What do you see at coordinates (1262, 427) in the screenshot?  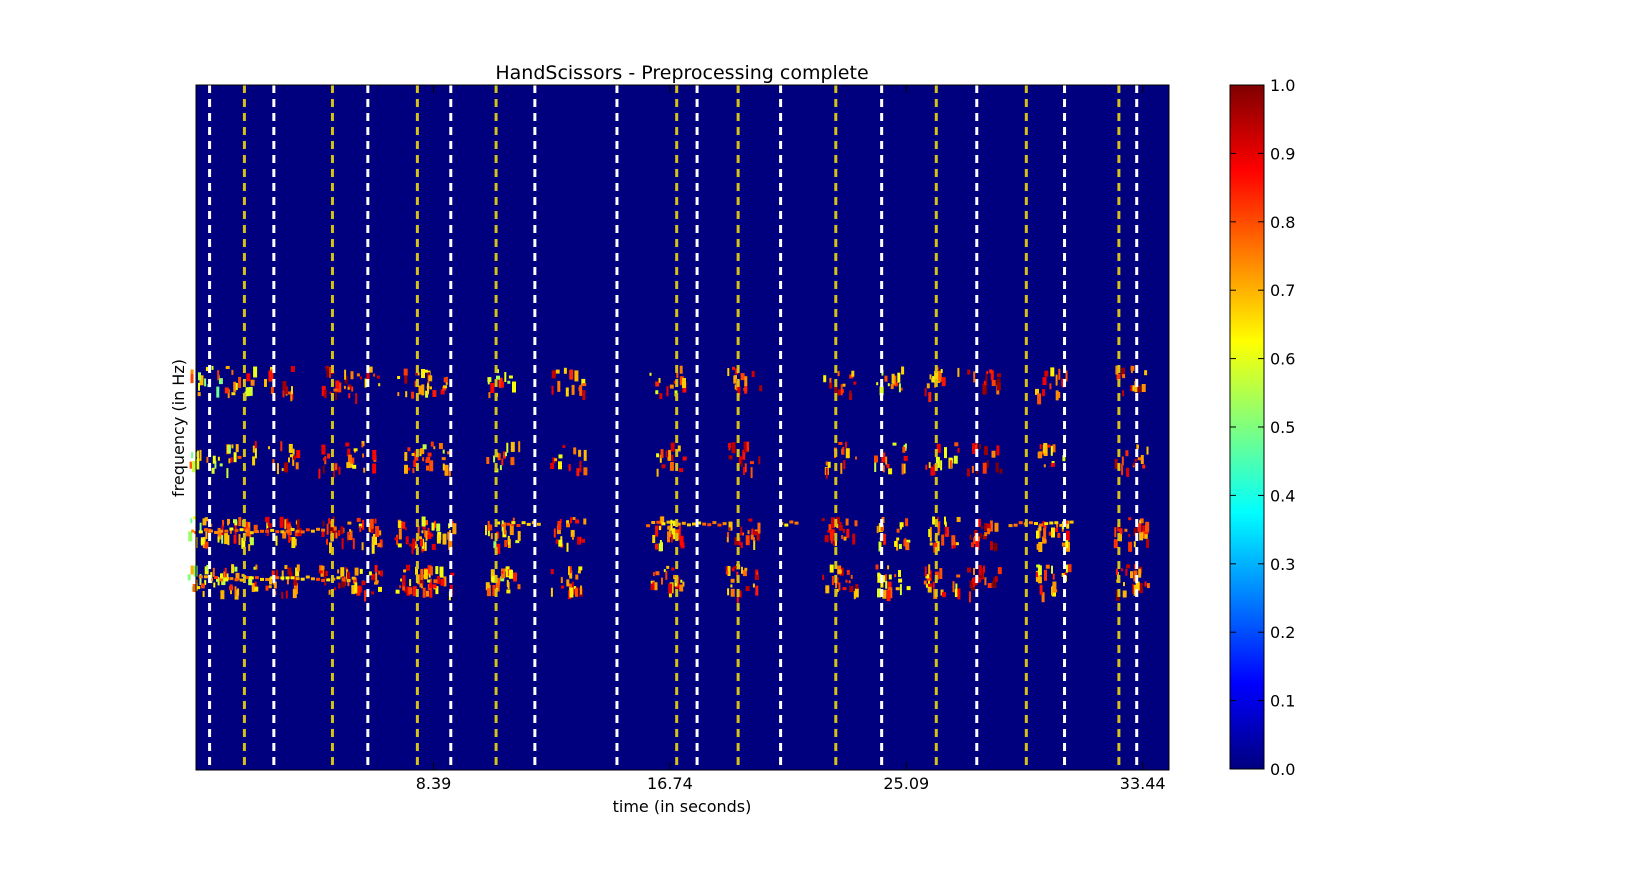 I see `colorbar-ticks: 0.0 0.1 0.2 0.3 0.4 0.5 0.6 0.7 0.8 0.9 1.0` at bounding box center [1262, 427].